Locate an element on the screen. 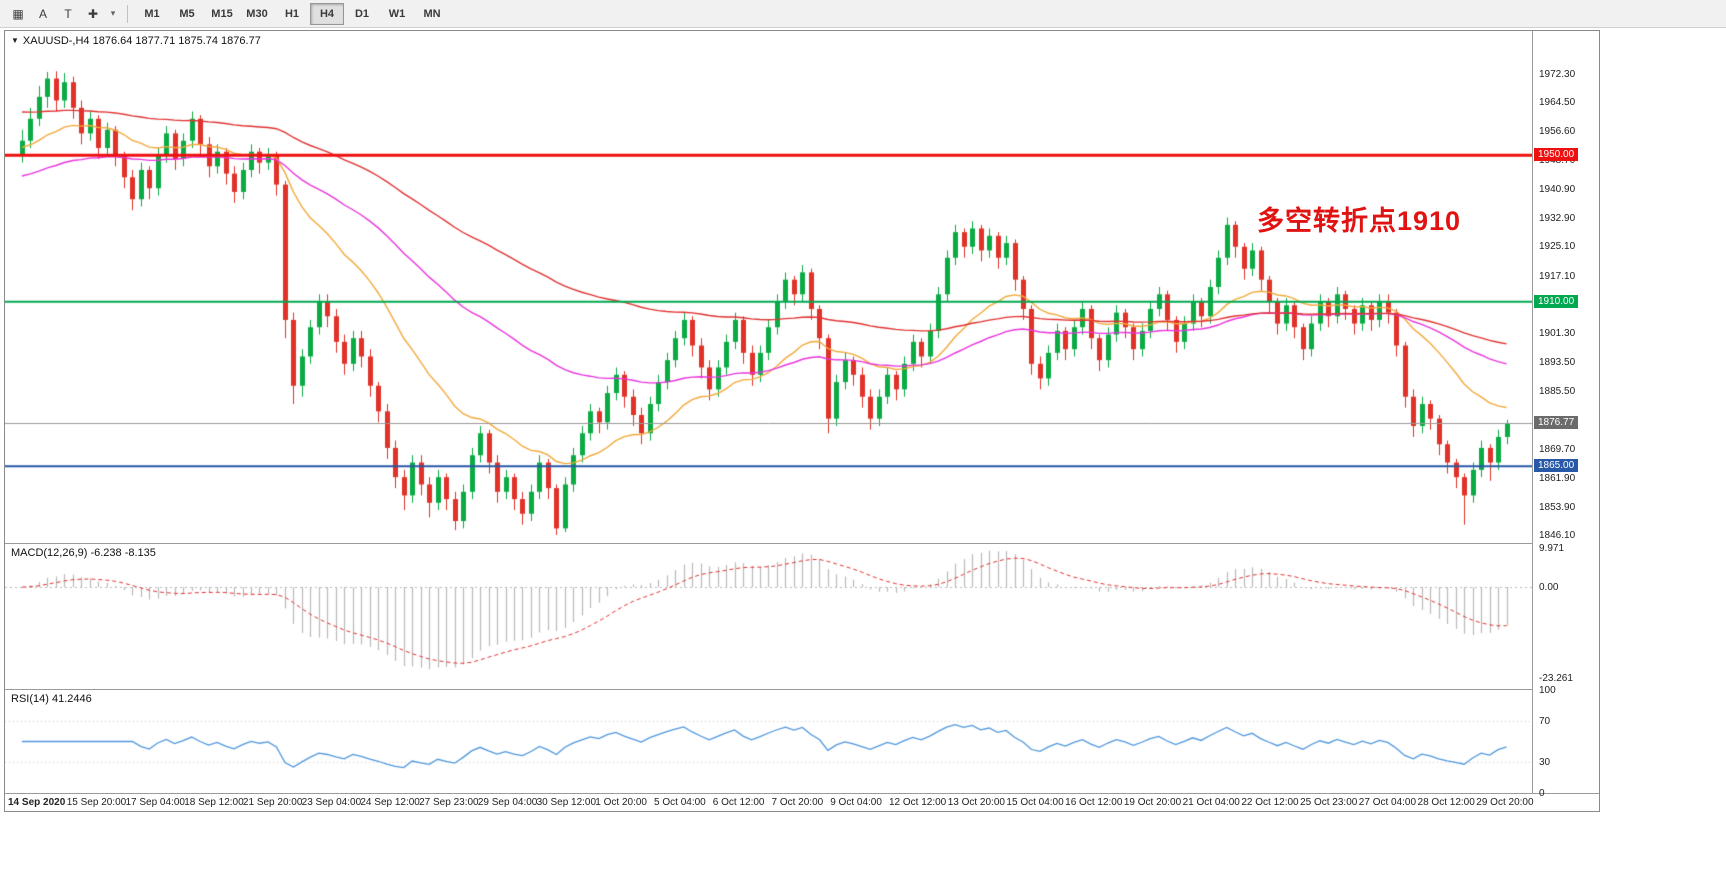 Image resolution: width=1726 pixels, height=896 pixels. price-tick-label: 9.971 is located at coordinates (1552, 549).